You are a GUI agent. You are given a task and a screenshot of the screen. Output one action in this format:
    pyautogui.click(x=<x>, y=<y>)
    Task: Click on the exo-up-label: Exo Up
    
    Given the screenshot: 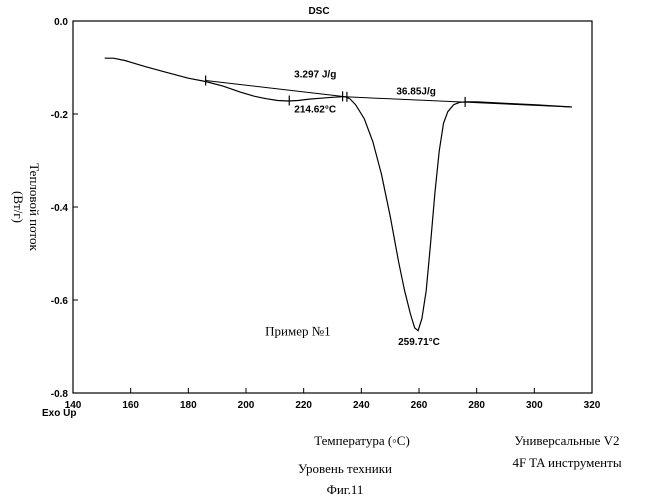 What is the action you would take?
    pyautogui.click(x=59, y=413)
    